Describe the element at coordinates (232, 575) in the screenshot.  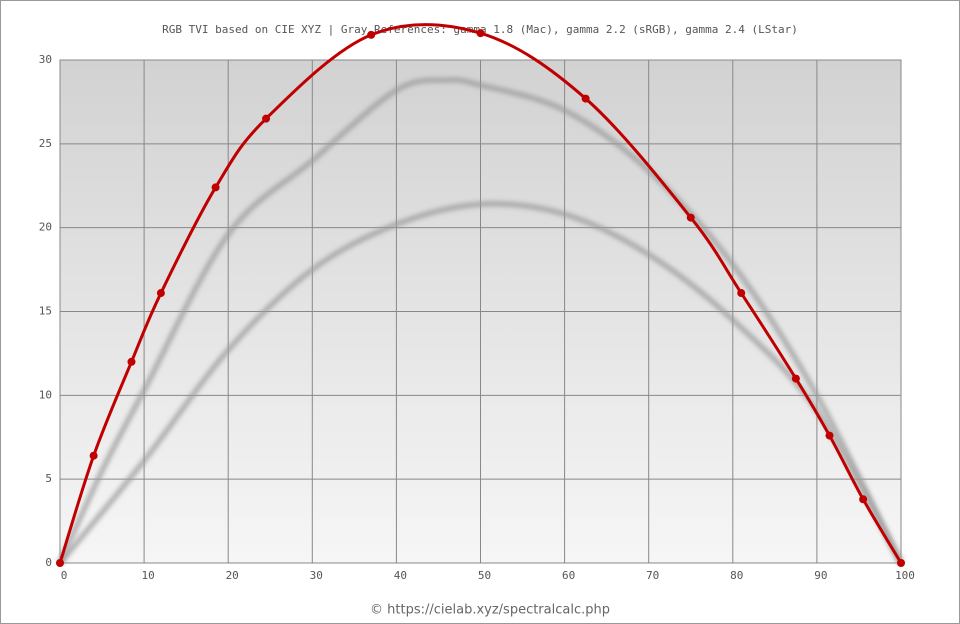
I see `x-tick-label: 20` at that location.